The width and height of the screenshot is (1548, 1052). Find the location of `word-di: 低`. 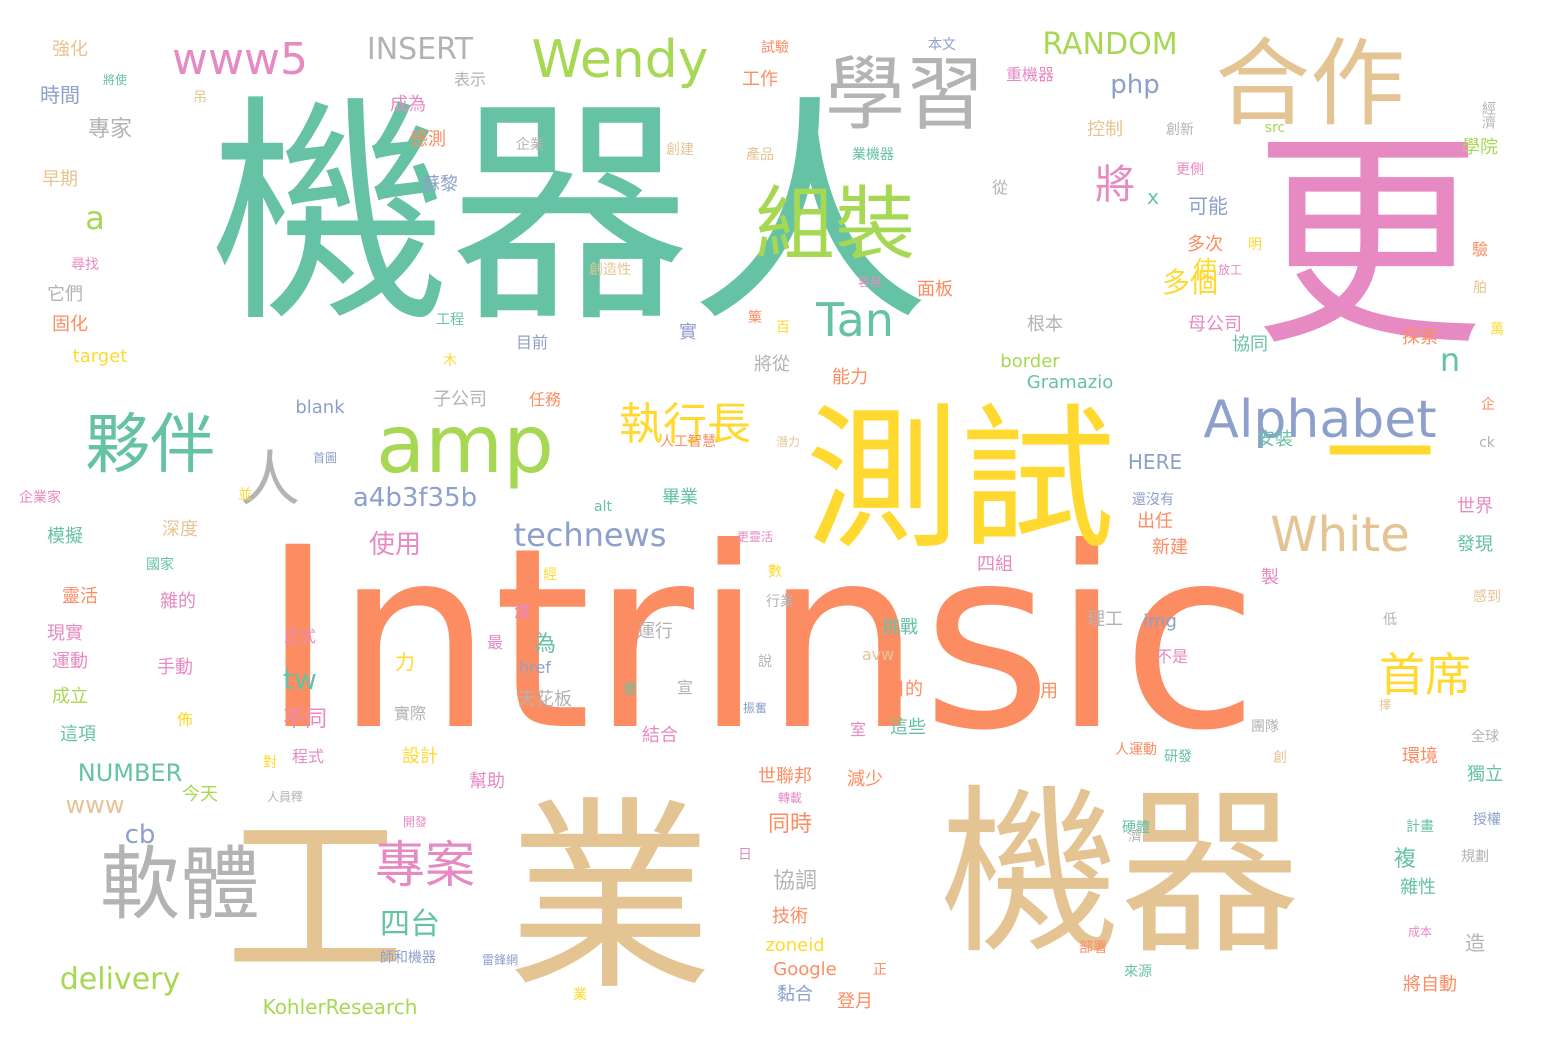

word-di: 低 is located at coordinates (1390, 620).